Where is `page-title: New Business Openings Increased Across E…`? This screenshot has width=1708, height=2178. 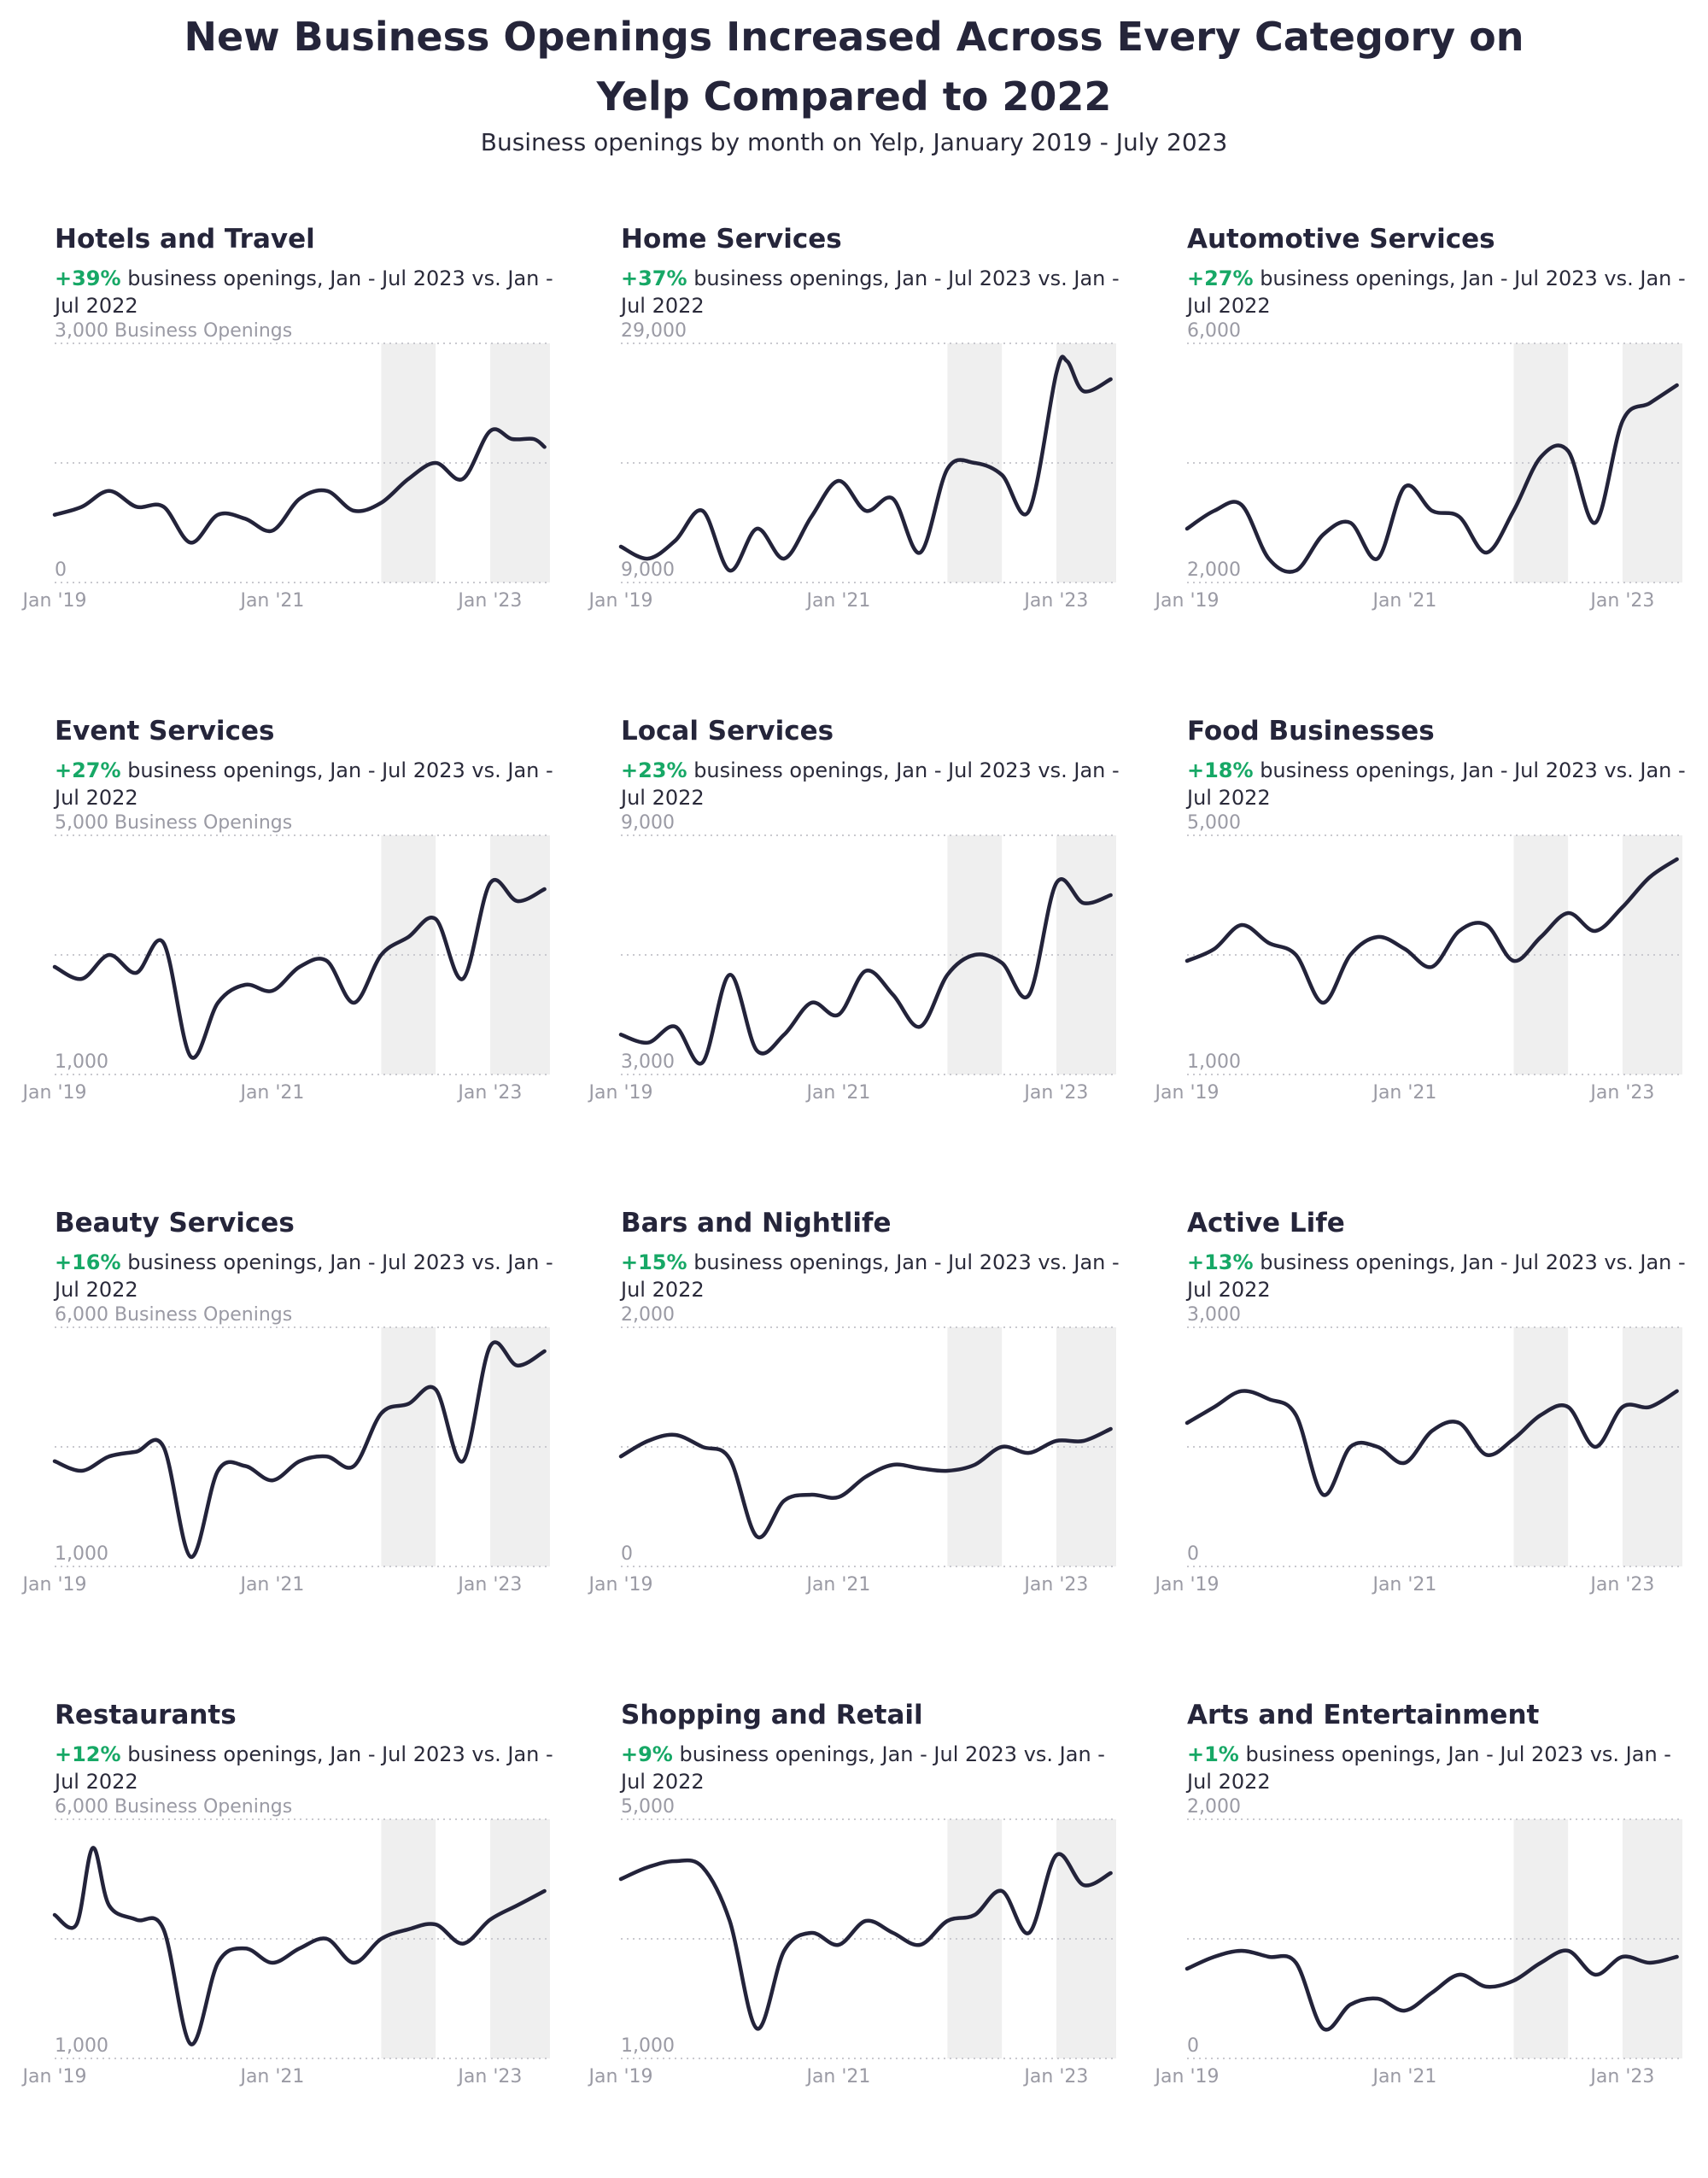 page-title: New Business Openings Increased Across E… is located at coordinates (854, 66).